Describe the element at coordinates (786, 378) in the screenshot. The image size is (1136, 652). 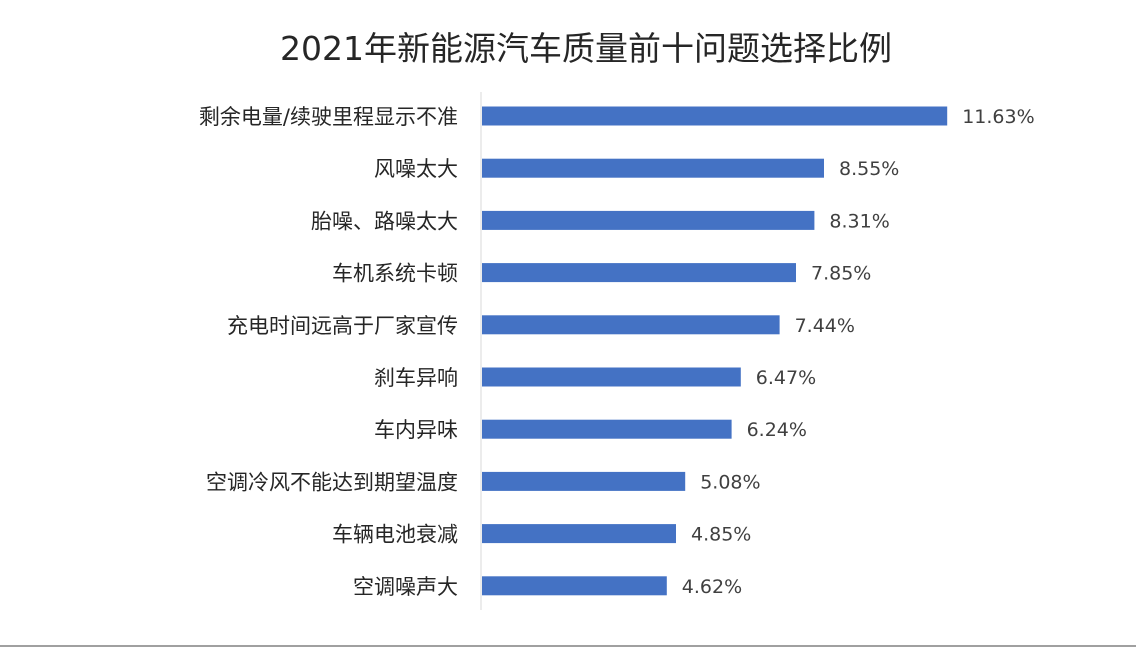
I see `value-label: 6.47%` at that location.